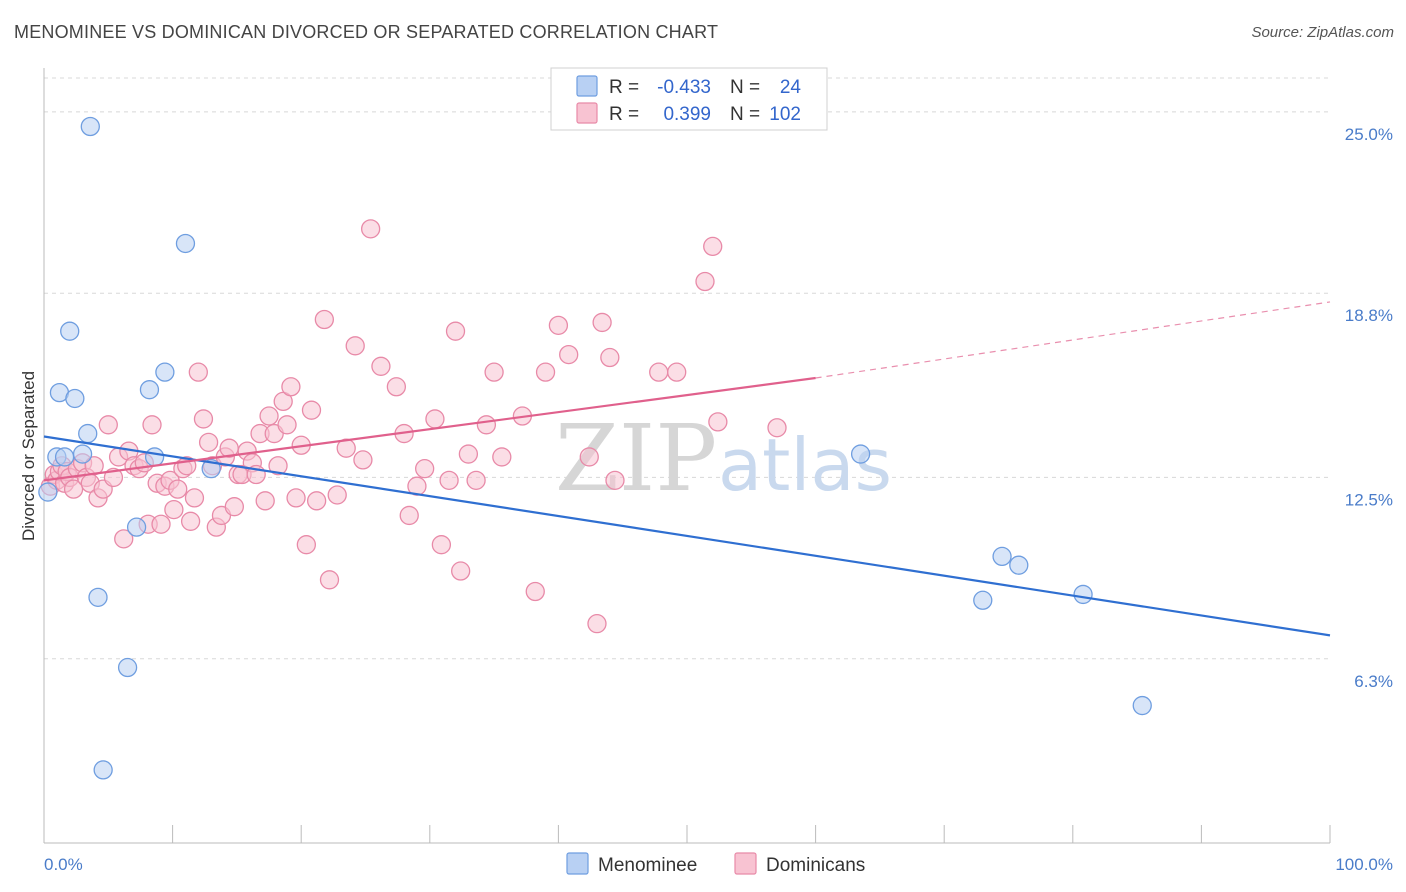 The image size is (1406, 892). I want to click on watermark-atlas: atlas, so click(805, 465).